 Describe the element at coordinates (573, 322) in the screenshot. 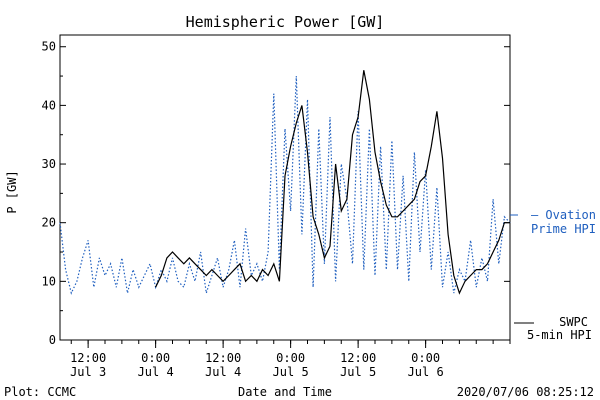

I see `legend-swpc-label-line1: SWPC` at that location.